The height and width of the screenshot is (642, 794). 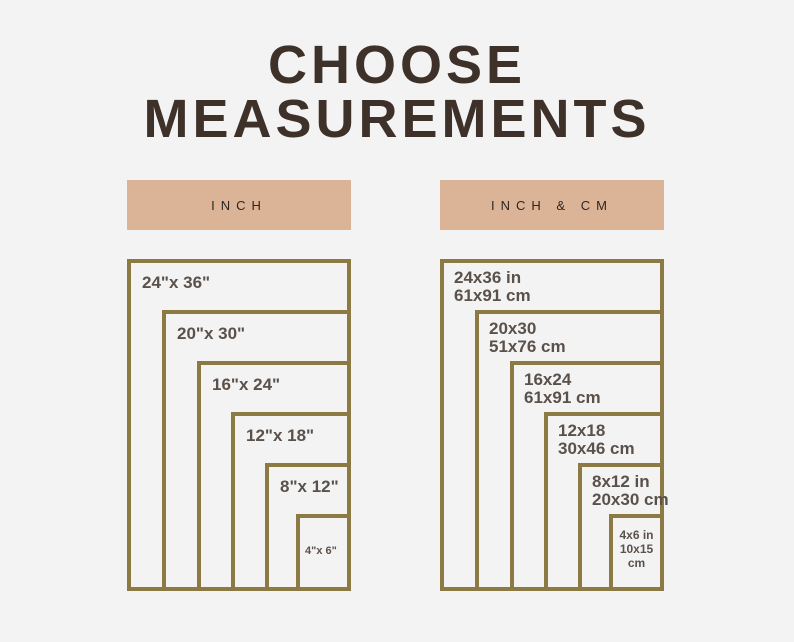 I want to click on title-line-2: MEASUREMENTS, so click(x=397, y=119).